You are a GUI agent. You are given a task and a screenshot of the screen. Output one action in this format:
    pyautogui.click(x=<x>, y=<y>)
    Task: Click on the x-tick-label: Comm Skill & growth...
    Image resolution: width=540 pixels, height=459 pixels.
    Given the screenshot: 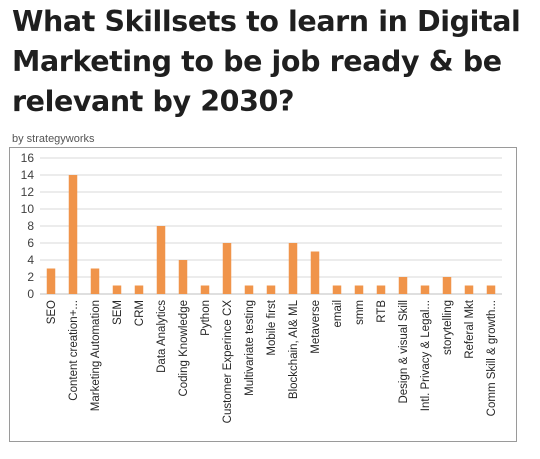 What is the action you would take?
    pyautogui.click(x=492, y=358)
    